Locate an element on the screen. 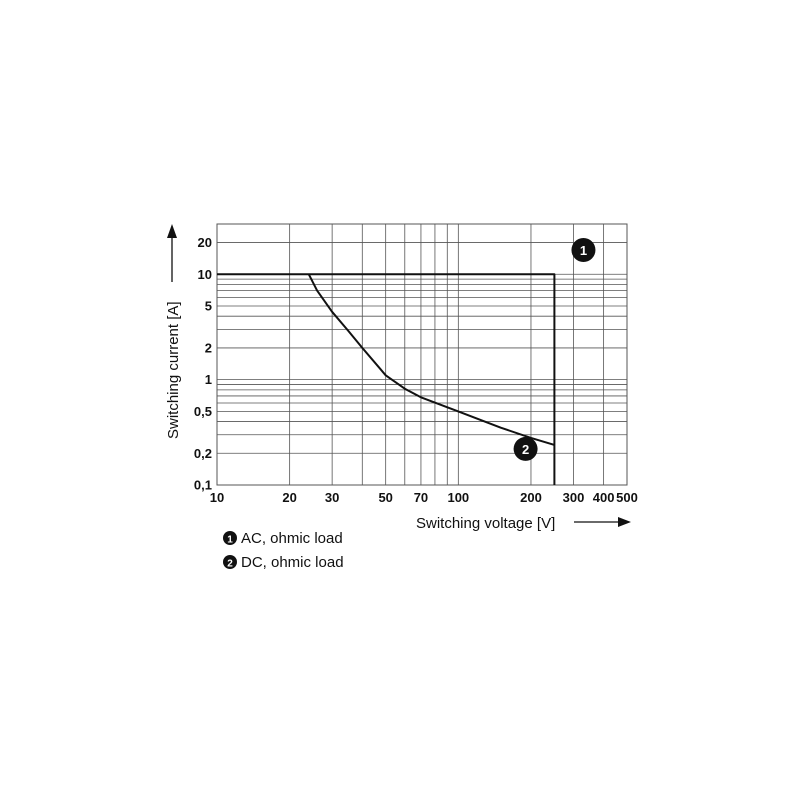 This screenshot has height=800, width=800. curve-marker-2-label: 2 is located at coordinates (525, 449).